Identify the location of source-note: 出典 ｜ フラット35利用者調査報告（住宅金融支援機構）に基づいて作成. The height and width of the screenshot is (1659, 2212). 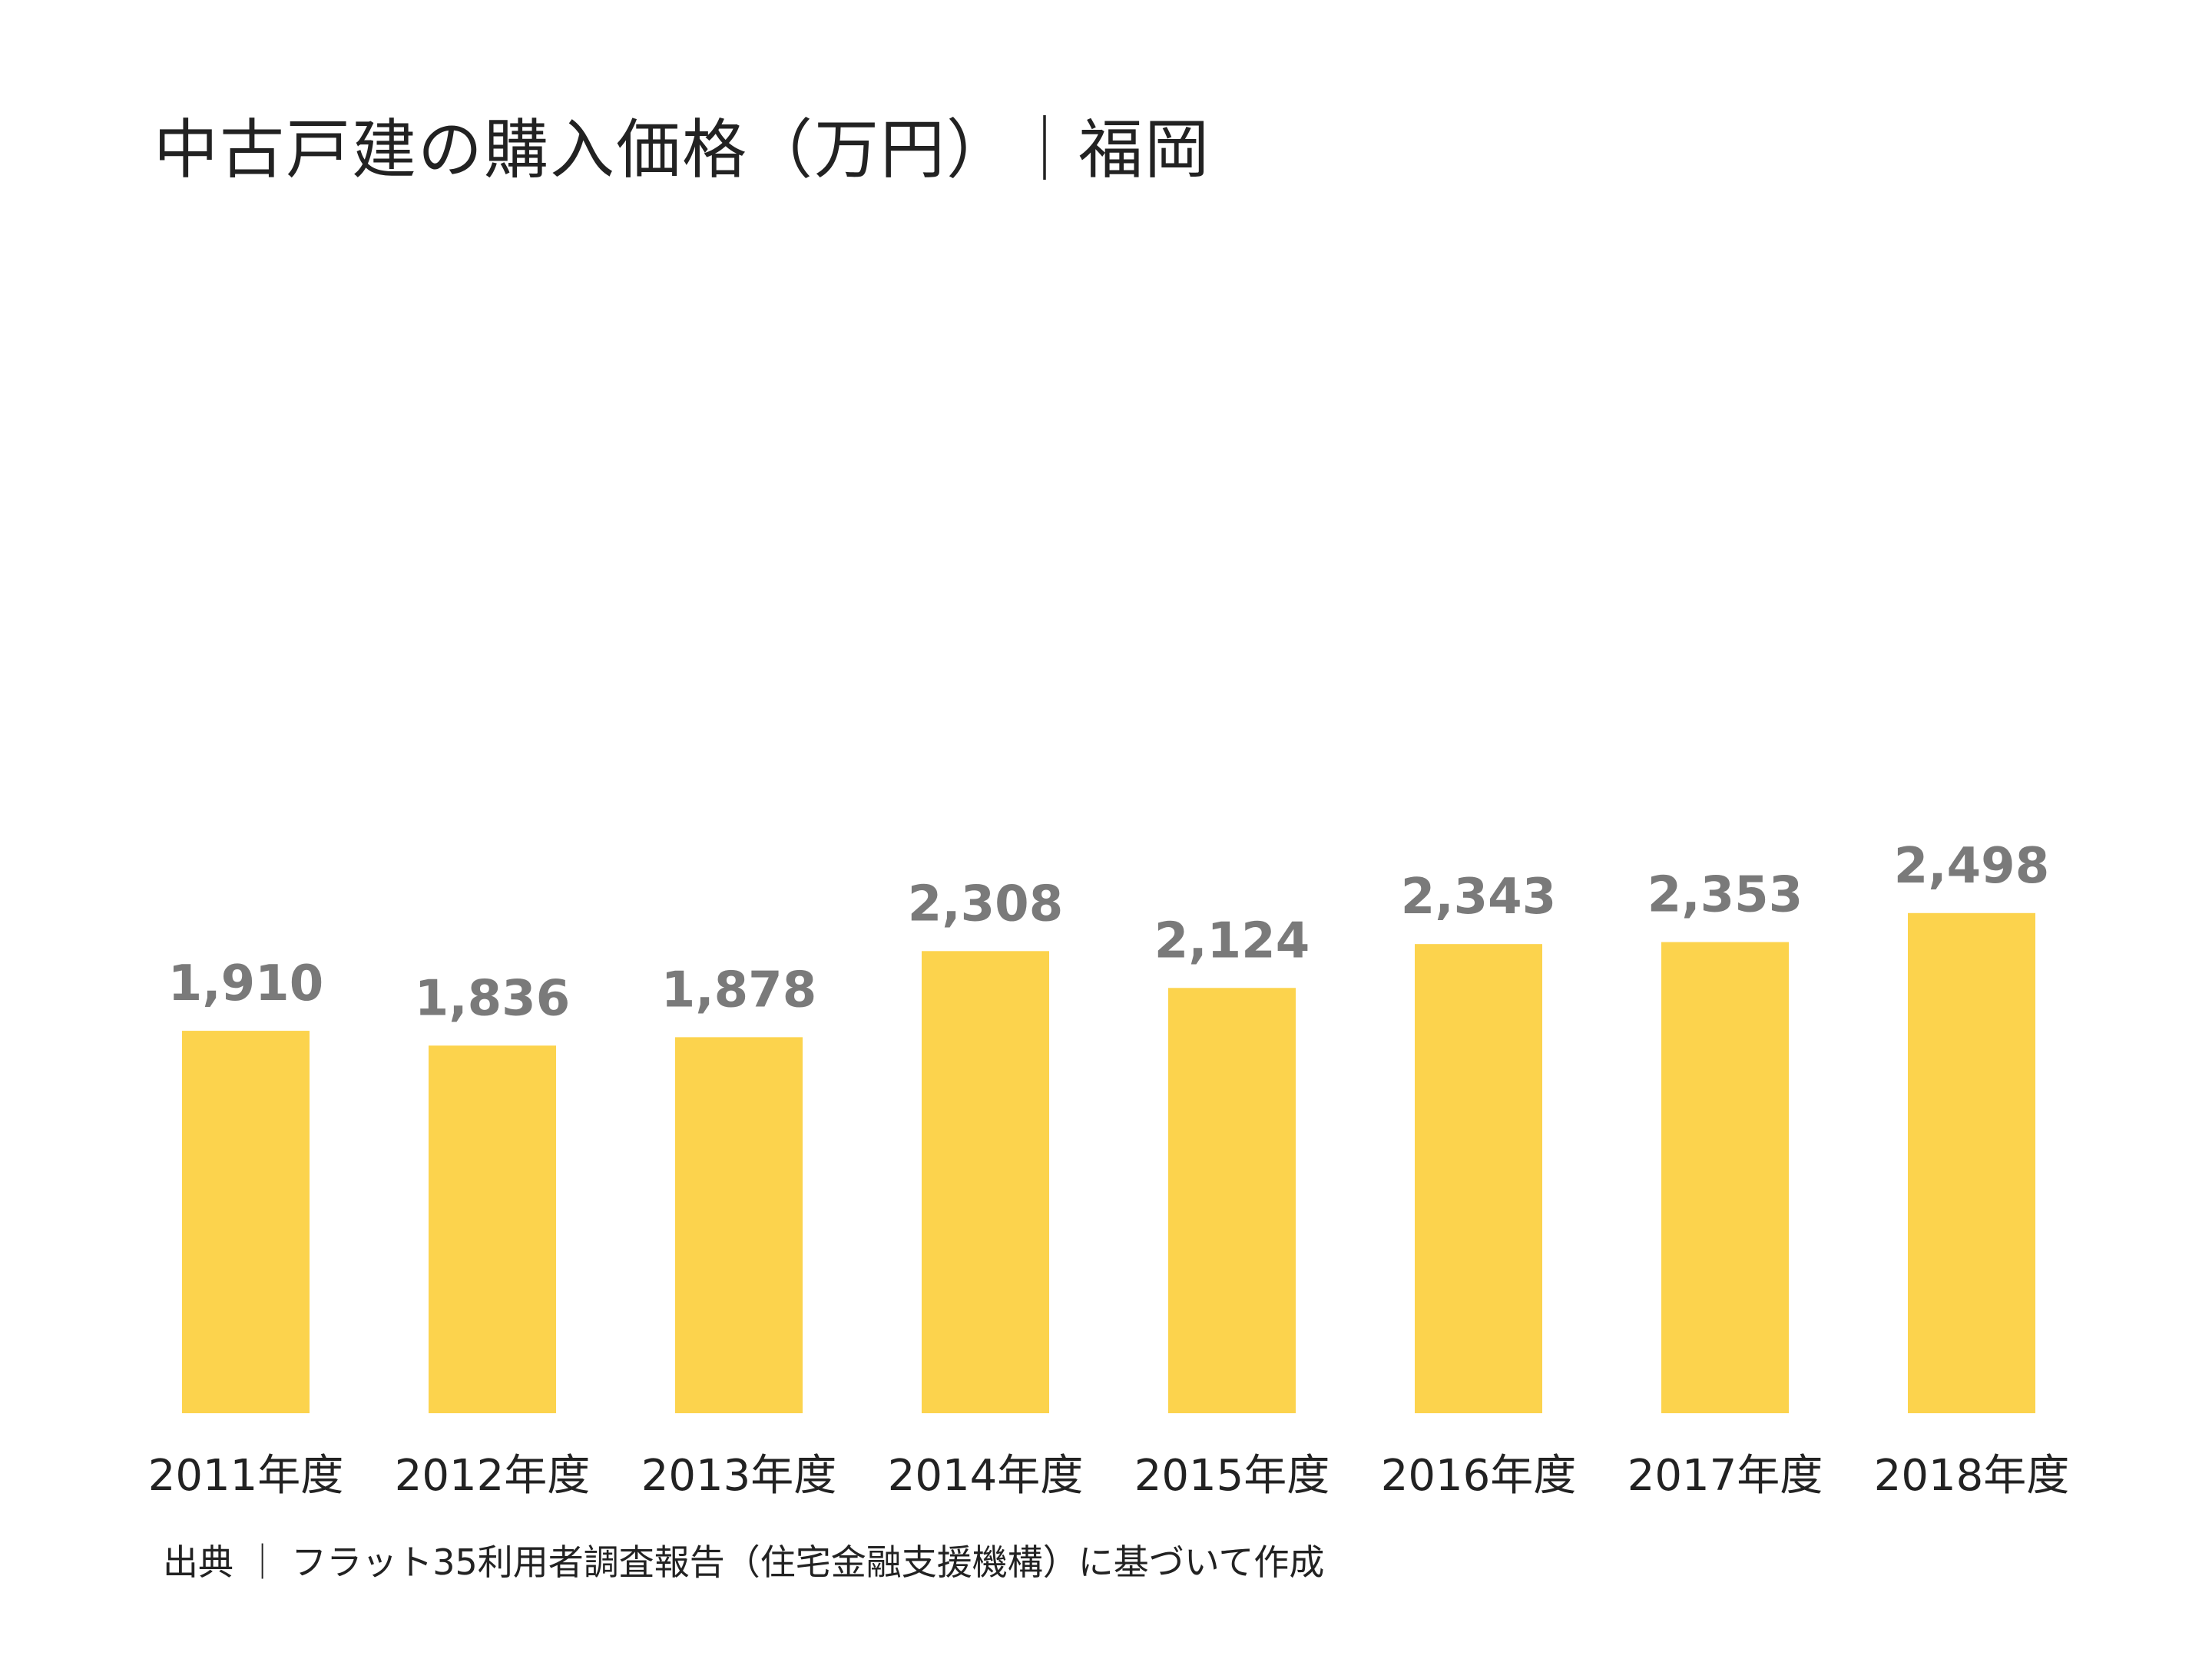
(744, 1562).